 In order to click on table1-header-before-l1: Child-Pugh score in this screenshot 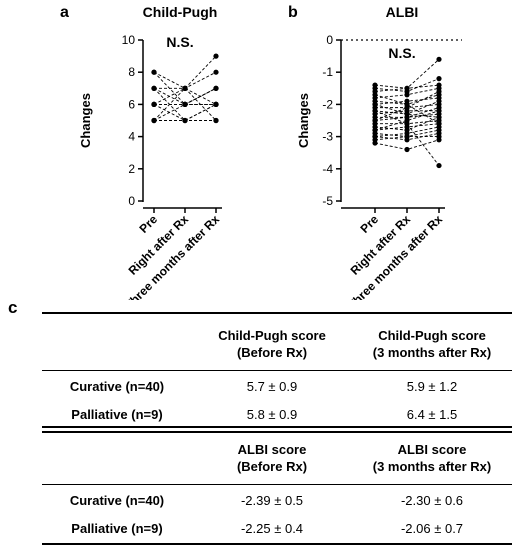, I will do `click(272, 335)`.